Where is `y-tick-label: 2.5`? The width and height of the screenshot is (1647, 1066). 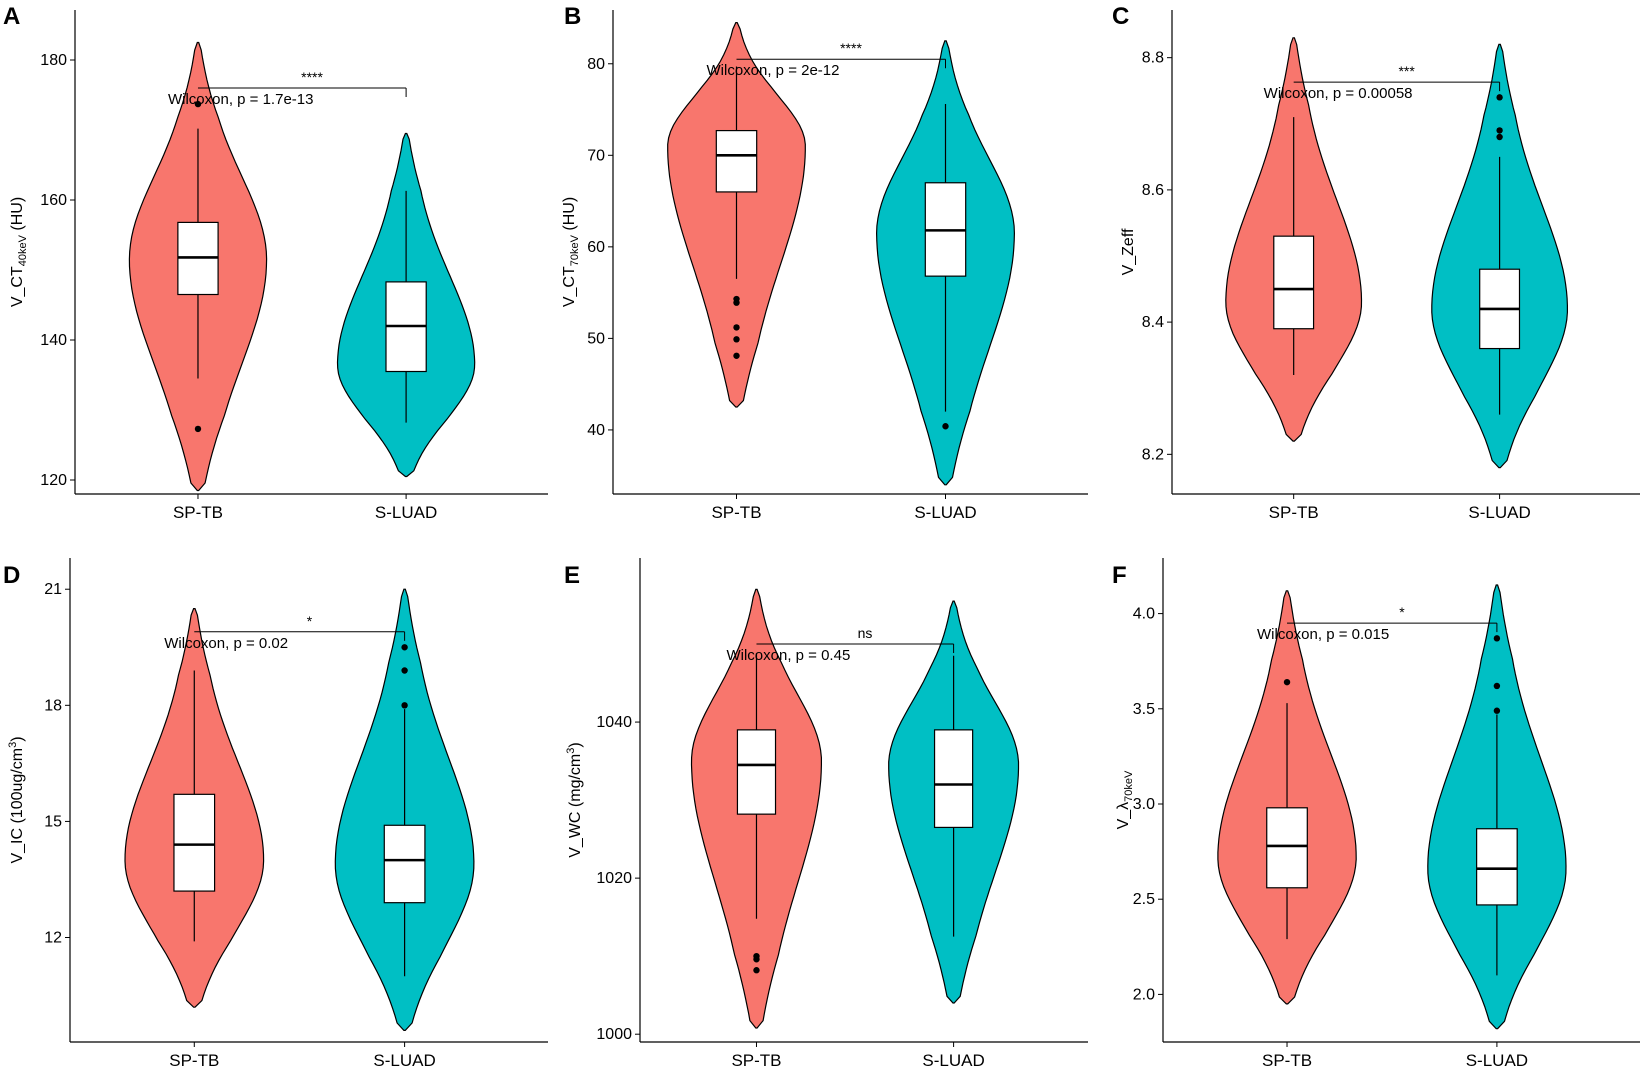 y-tick-label: 2.5 is located at coordinates (1144, 899).